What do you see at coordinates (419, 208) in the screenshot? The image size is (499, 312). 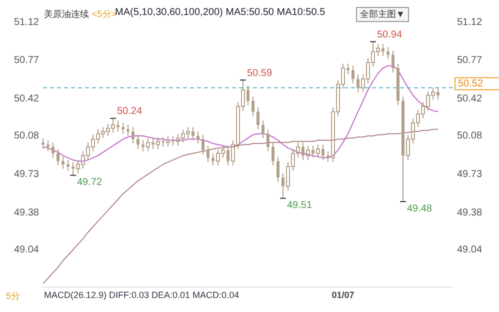 I see `annotation: 49.48` at bounding box center [419, 208].